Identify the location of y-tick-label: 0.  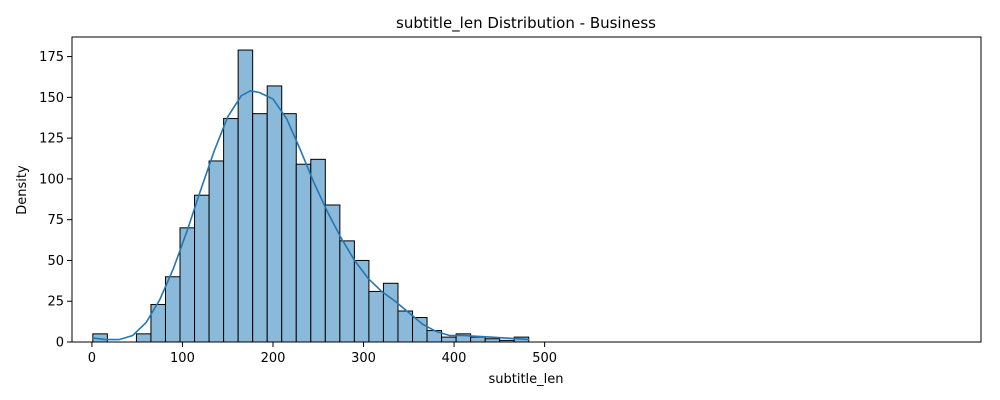
(60, 343).